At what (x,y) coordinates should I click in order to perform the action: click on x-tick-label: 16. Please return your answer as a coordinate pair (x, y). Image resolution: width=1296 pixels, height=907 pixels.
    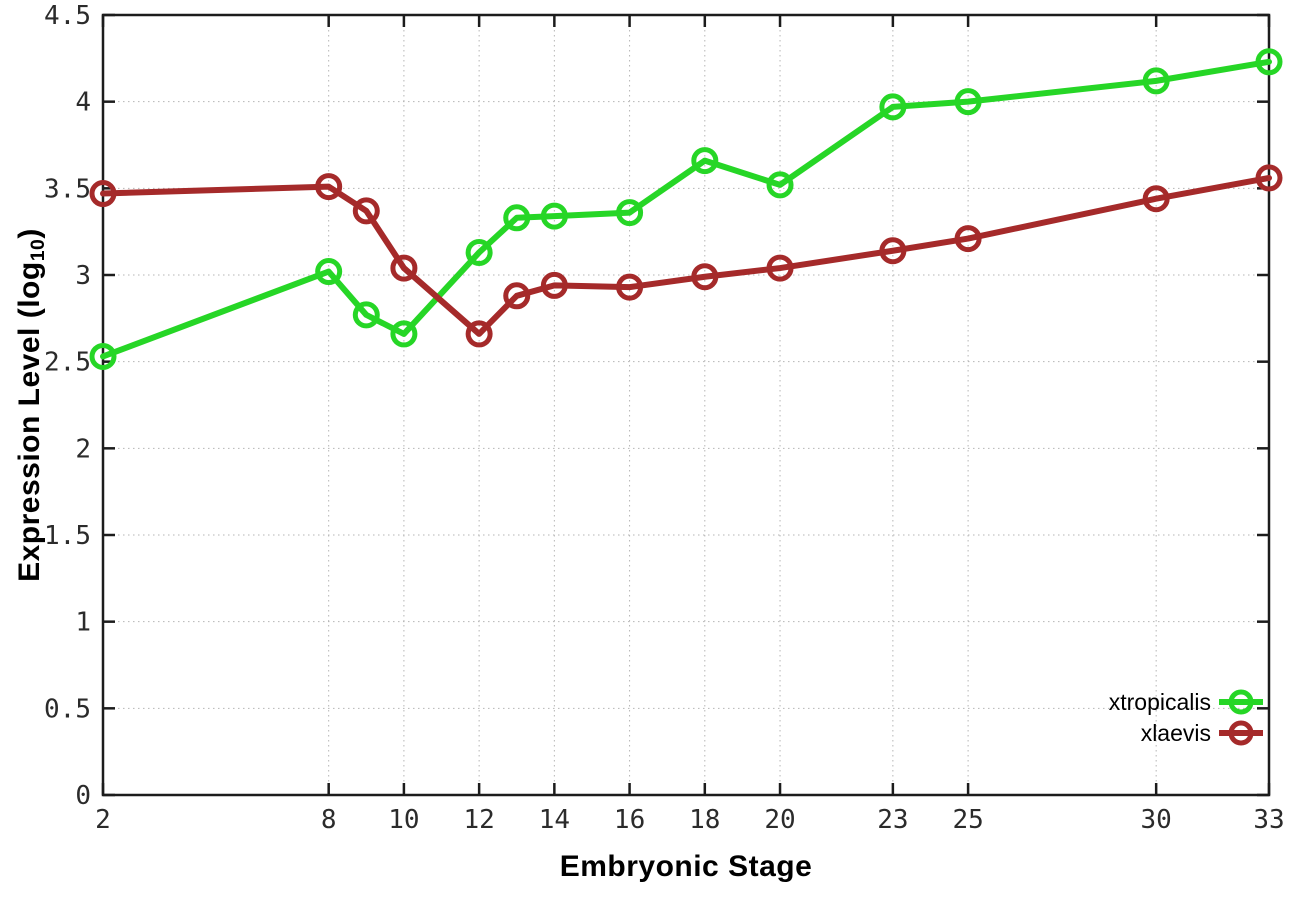
    Looking at the image, I should click on (629, 820).